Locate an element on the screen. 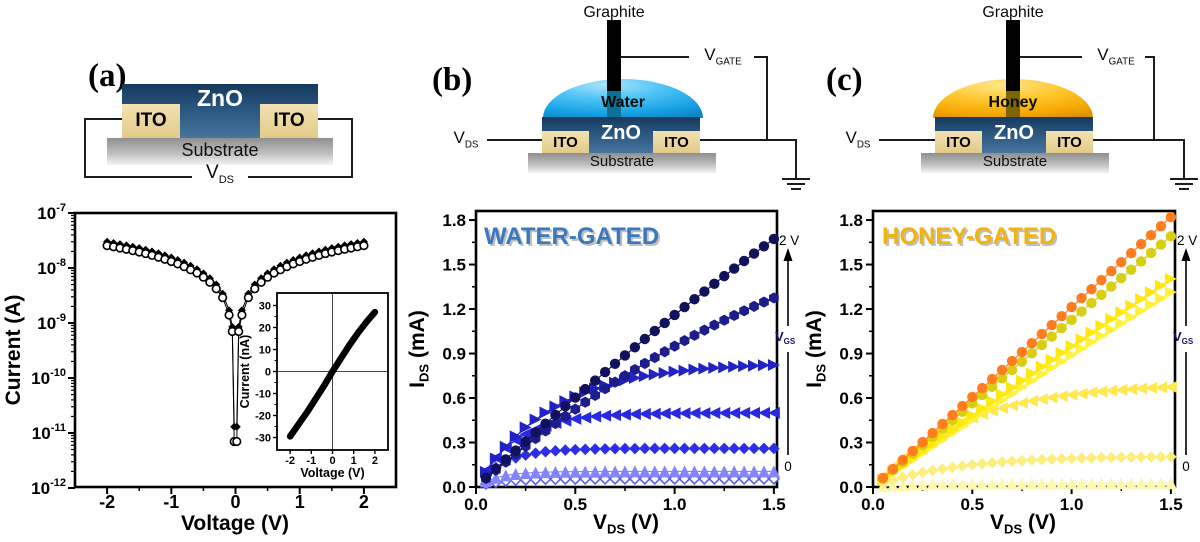 Image resolution: width=1200 pixels, height=542 pixels. svg-text: 10⁻¹² is located at coordinates (48, 487).